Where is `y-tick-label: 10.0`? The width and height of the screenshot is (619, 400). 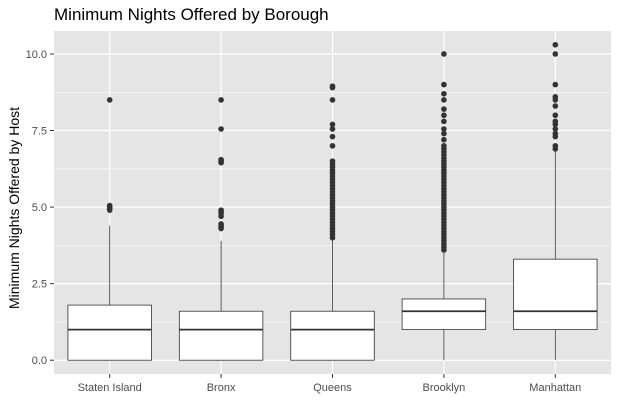 y-tick-label: 10.0 is located at coordinates (36, 55).